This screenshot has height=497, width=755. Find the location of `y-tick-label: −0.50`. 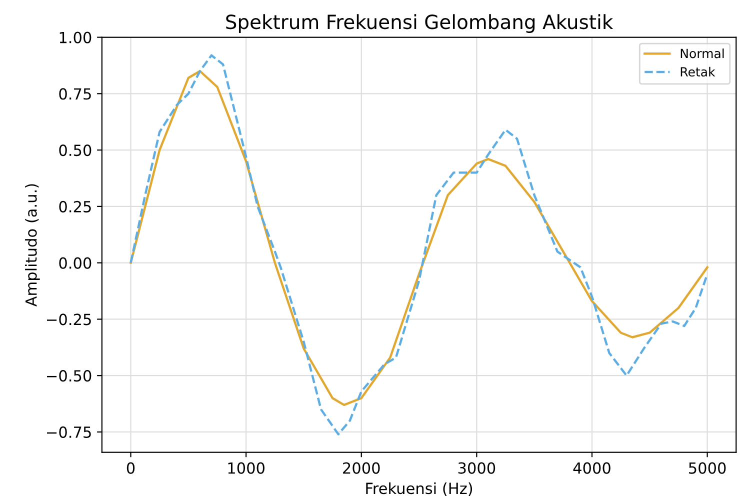

y-tick-label: −0.50 is located at coordinates (69, 376).